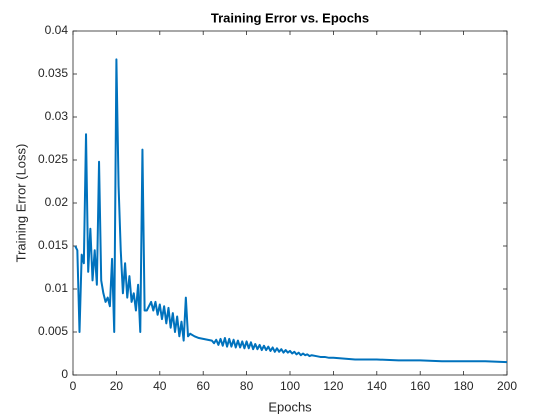  What do you see at coordinates (204, 386) in the screenshot?
I see `x-tick-label: 60` at bounding box center [204, 386].